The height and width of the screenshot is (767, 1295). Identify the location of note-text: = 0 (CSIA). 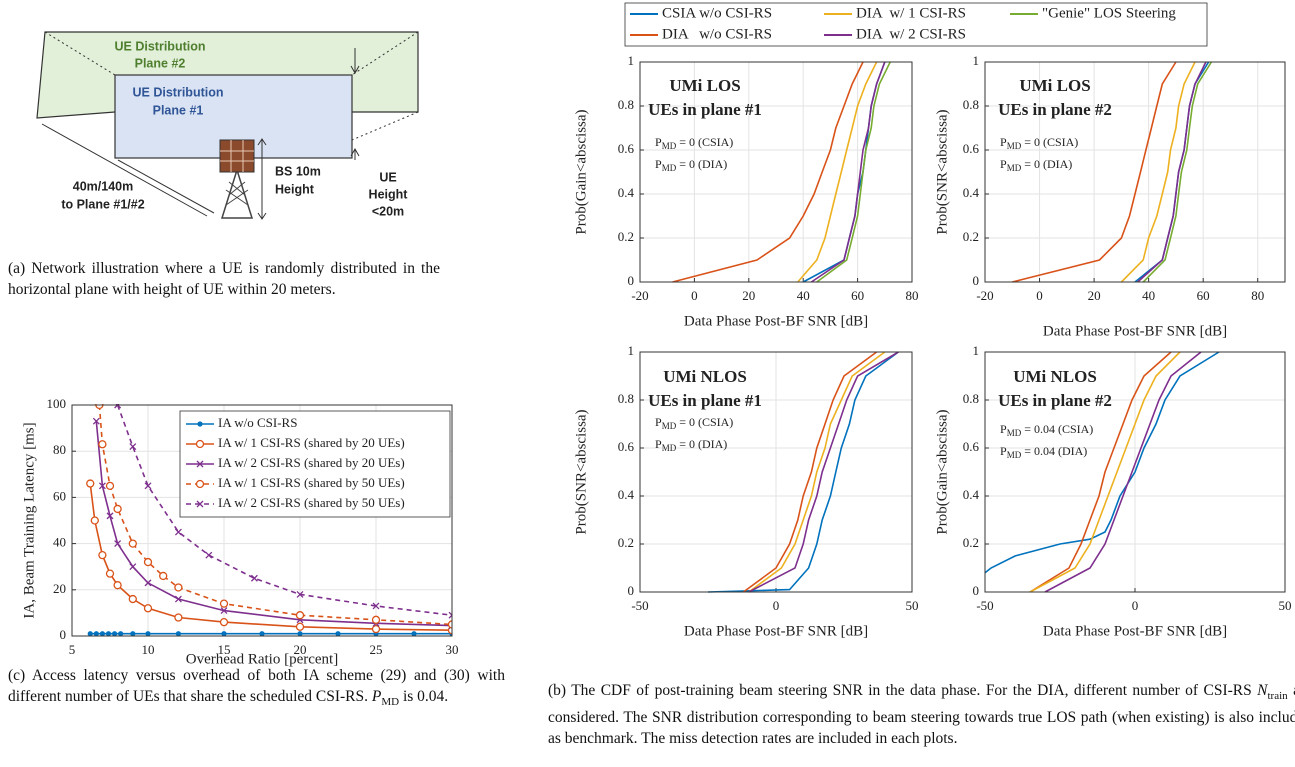
(704, 142).